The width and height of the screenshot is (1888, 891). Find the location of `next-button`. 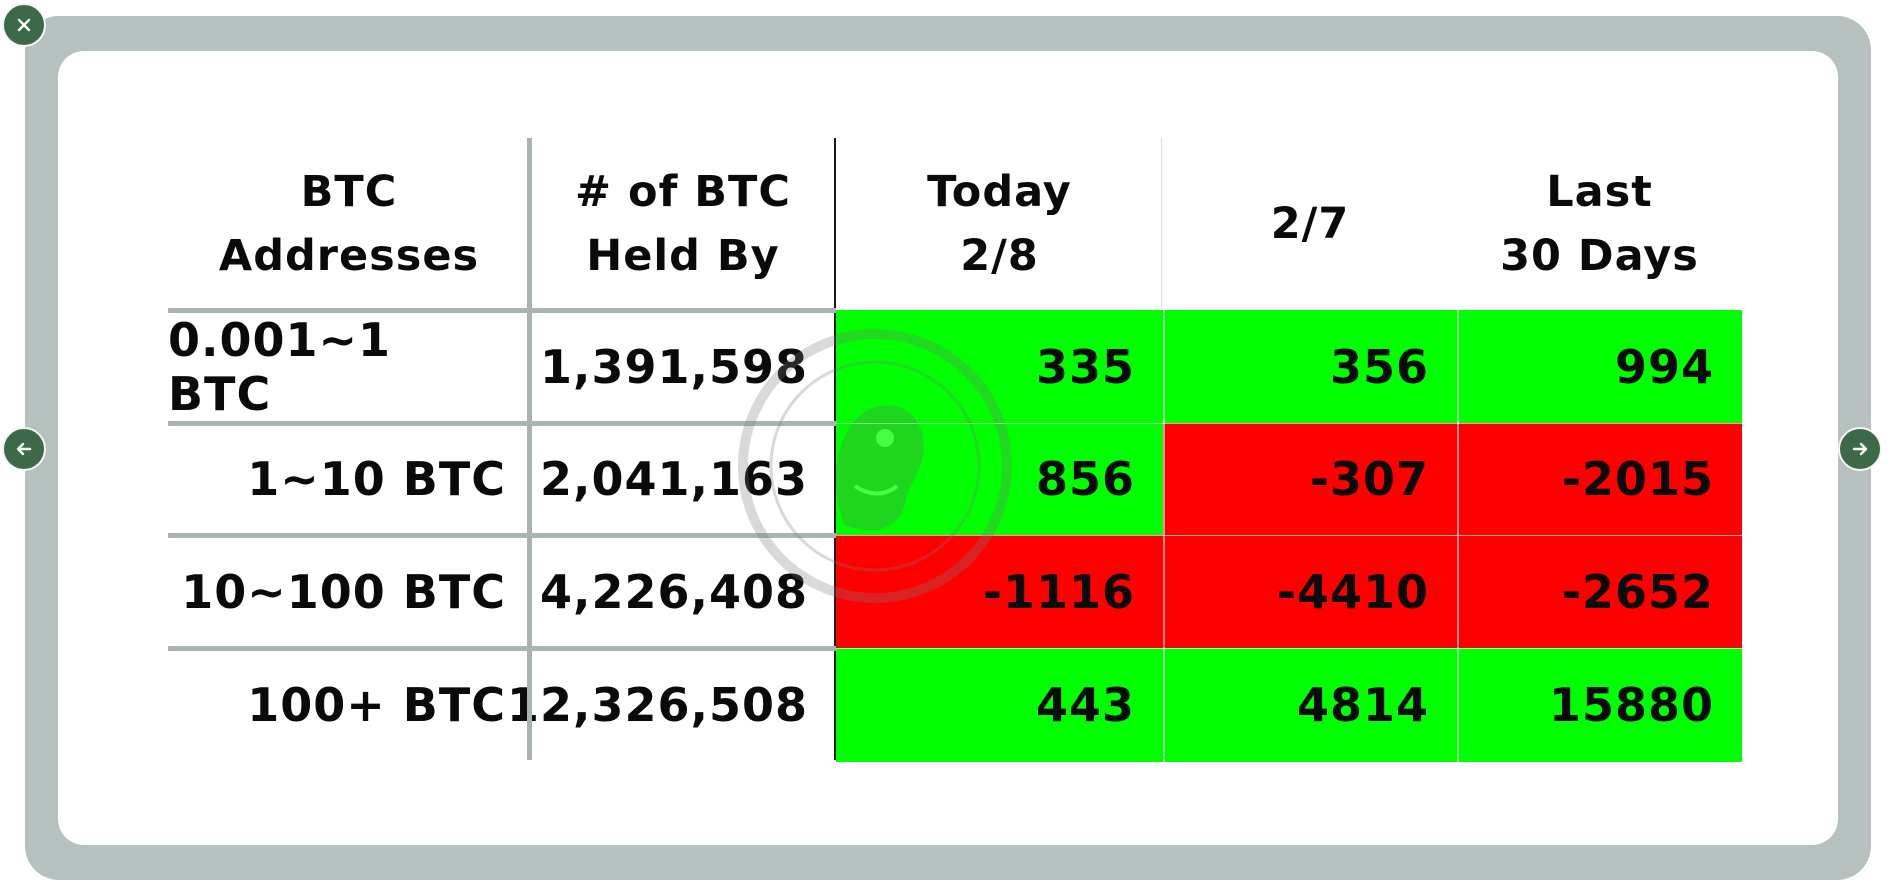

next-button is located at coordinates (1860, 449).